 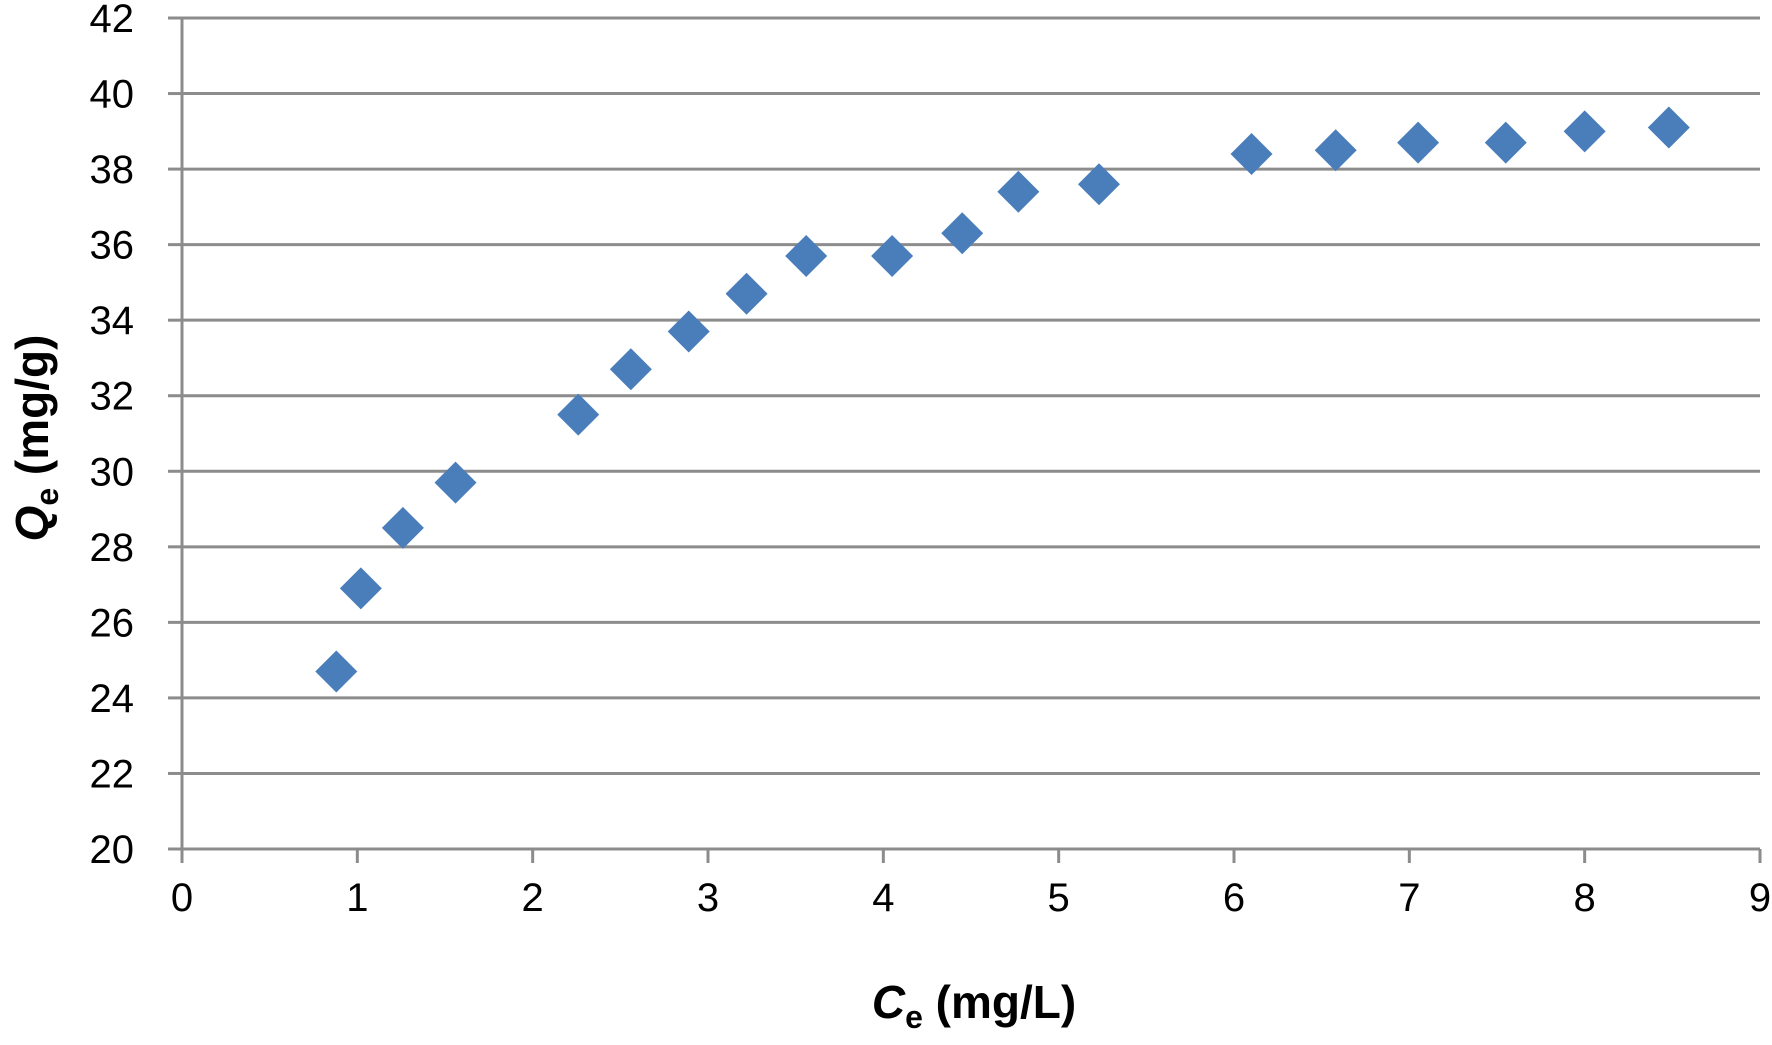 What do you see at coordinates (1760, 898) in the screenshot?
I see `x-tick-label-9: 9` at bounding box center [1760, 898].